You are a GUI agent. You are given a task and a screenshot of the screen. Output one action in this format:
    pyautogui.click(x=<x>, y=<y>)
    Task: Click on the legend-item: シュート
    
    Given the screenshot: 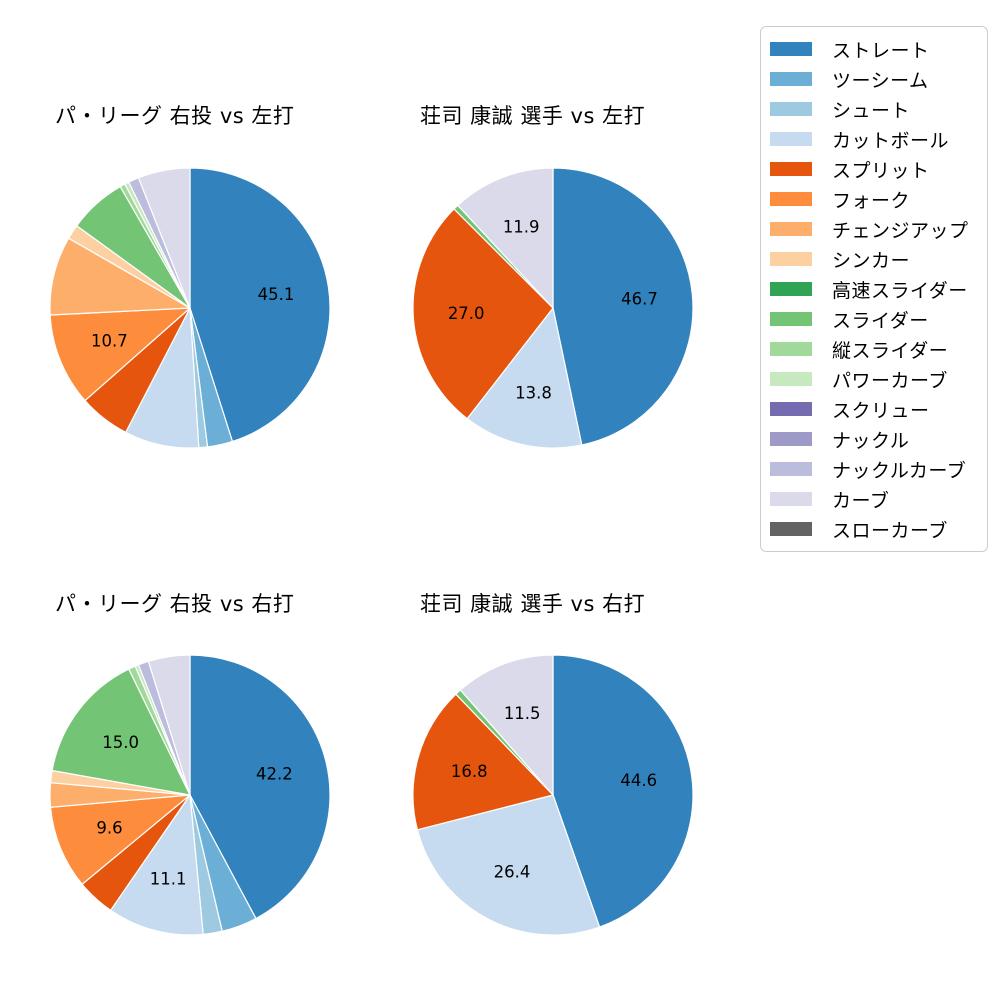 What is the action you would take?
    pyautogui.click(x=873, y=109)
    